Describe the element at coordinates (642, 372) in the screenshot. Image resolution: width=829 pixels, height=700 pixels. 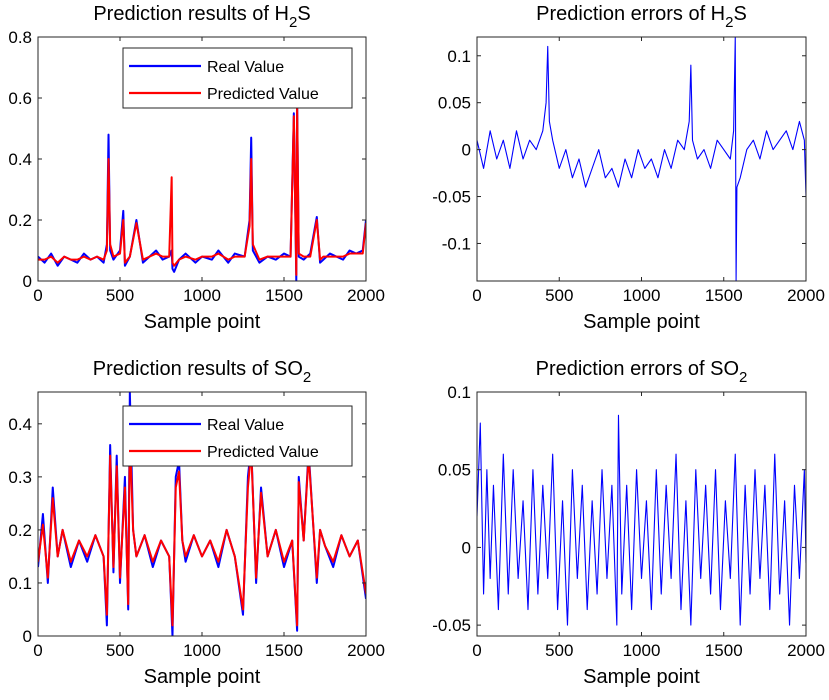
I see `chart-title: Prediction errors of SO2` at that location.